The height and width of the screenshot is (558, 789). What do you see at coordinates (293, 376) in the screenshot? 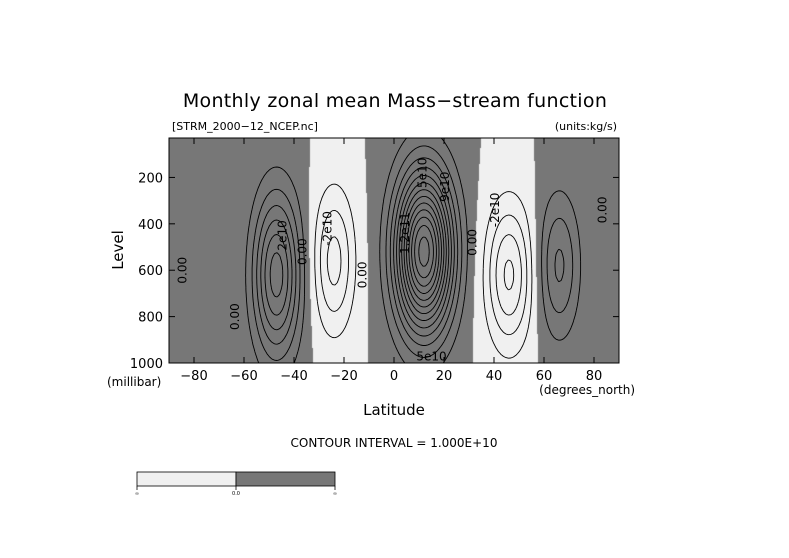
I see `x-tick-label: −40` at bounding box center [293, 376].